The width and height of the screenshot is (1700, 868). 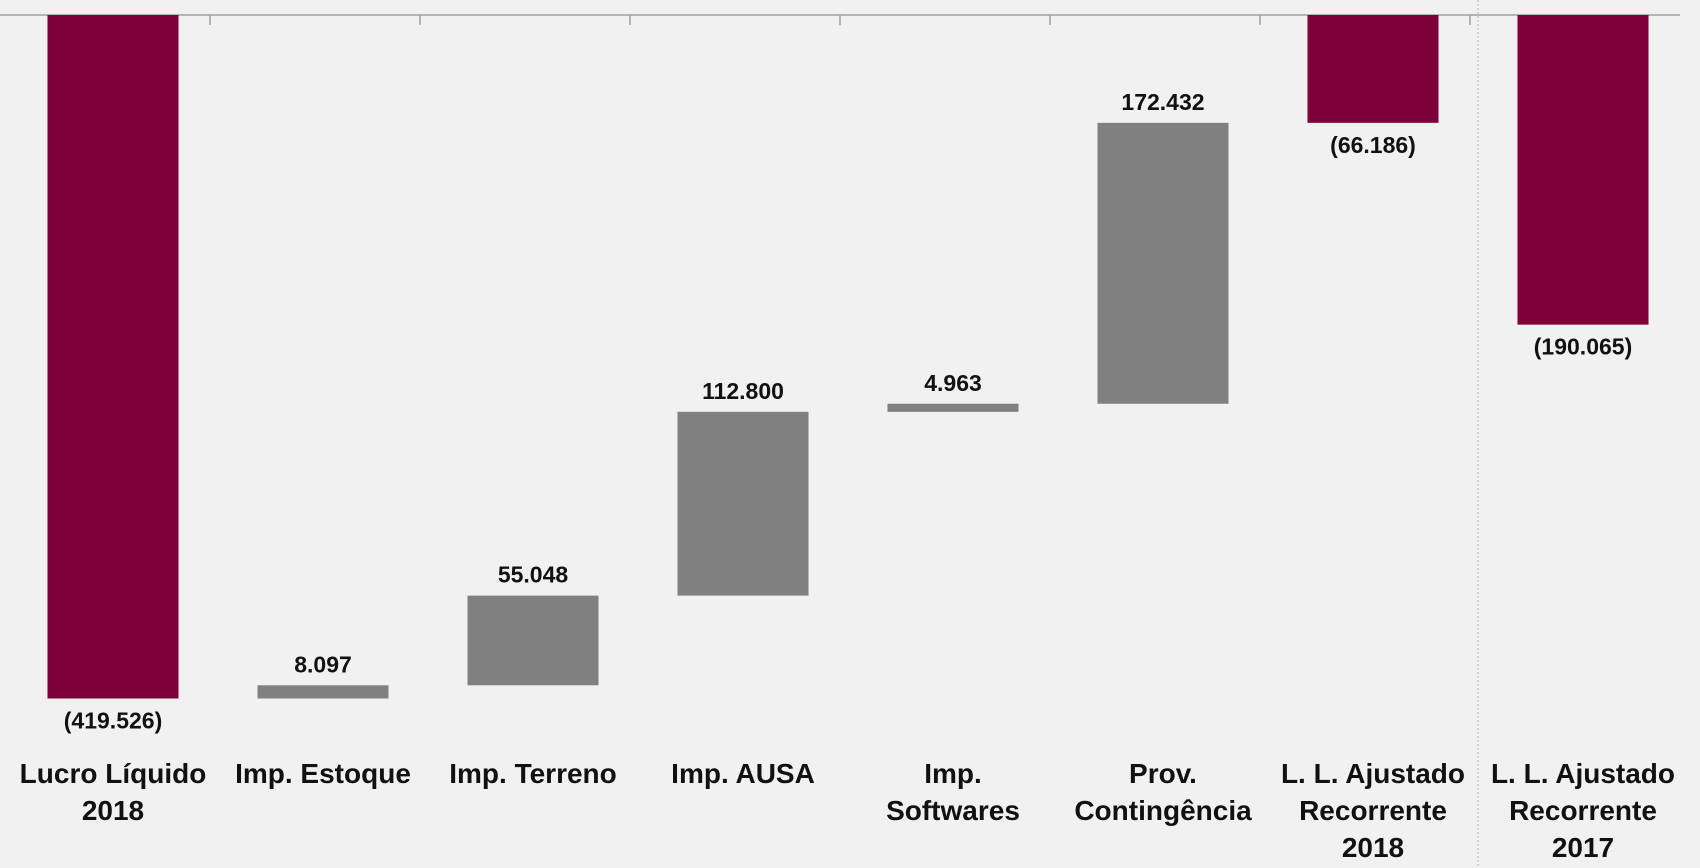 What do you see at coordinates (1373, 145) in the screenshot?
I see `data-label: (66.186)` at bounding box center [1373, 145].